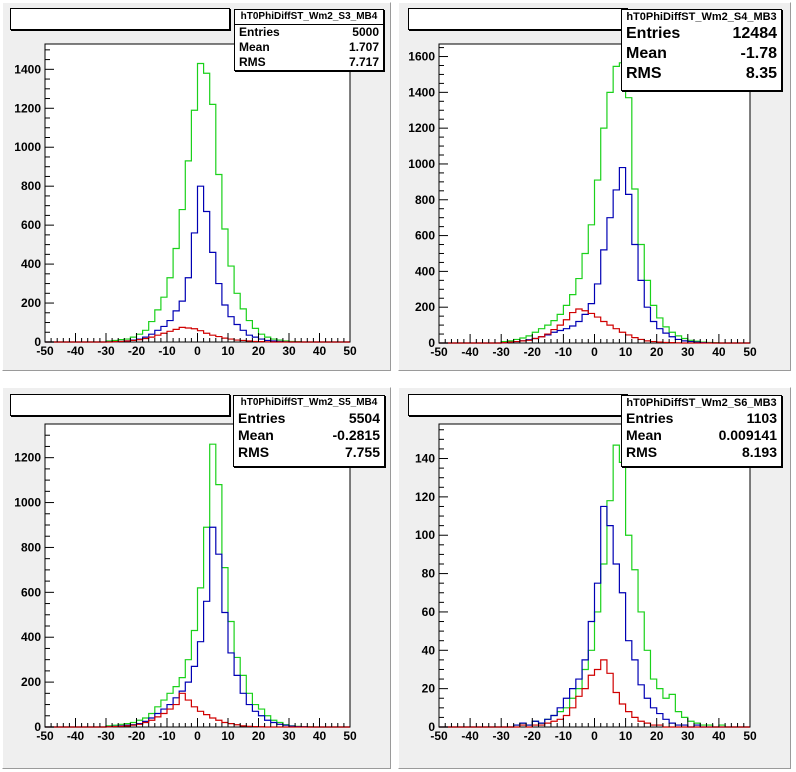  What do you see at coordinates (356, 435) in the screenshot?
I see `stat-mean-value: -0.2815` at bounding box center [356, 435].